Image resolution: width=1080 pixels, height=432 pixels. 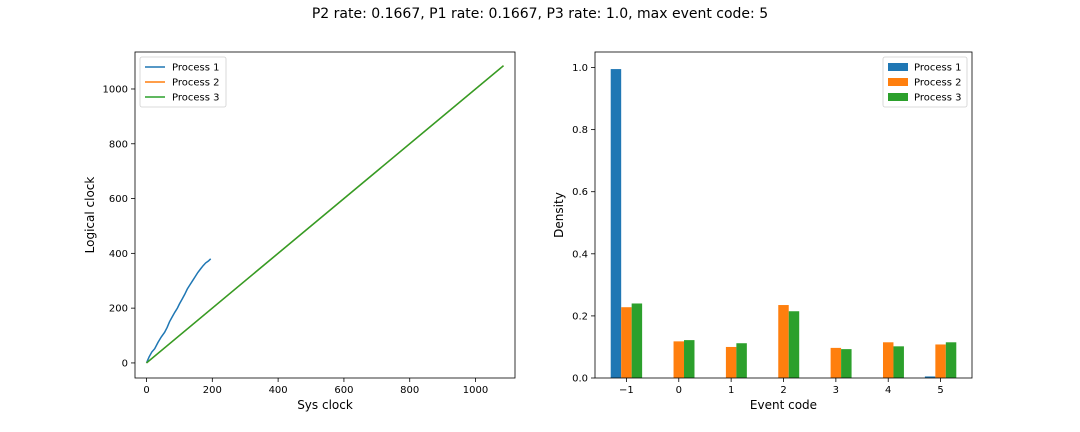 I want to click on x-tick-label: 1000, so click(x=475, y=390).